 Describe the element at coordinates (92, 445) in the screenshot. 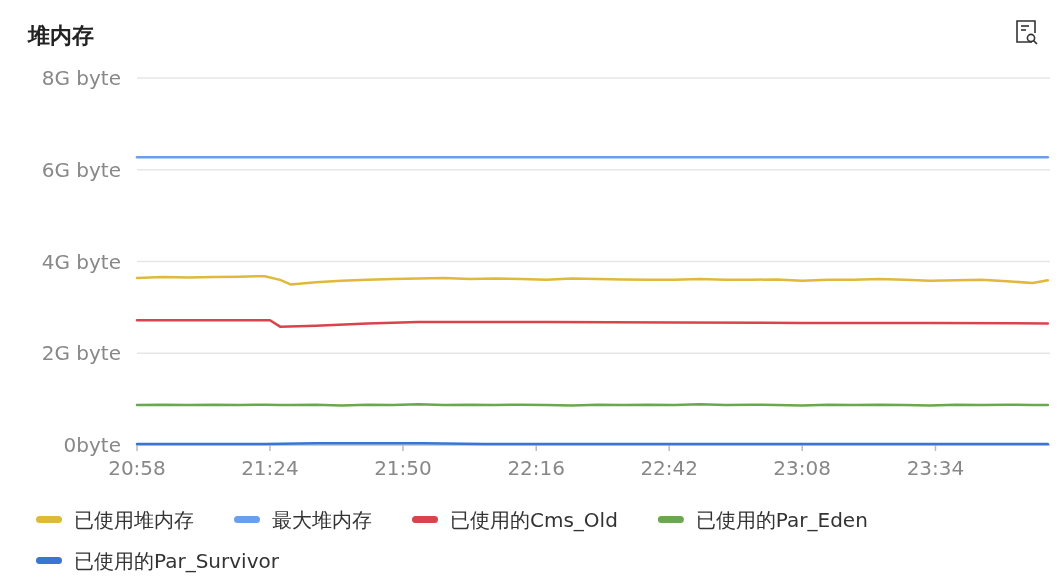

I see `y-tick-label: 0byte` at that location.